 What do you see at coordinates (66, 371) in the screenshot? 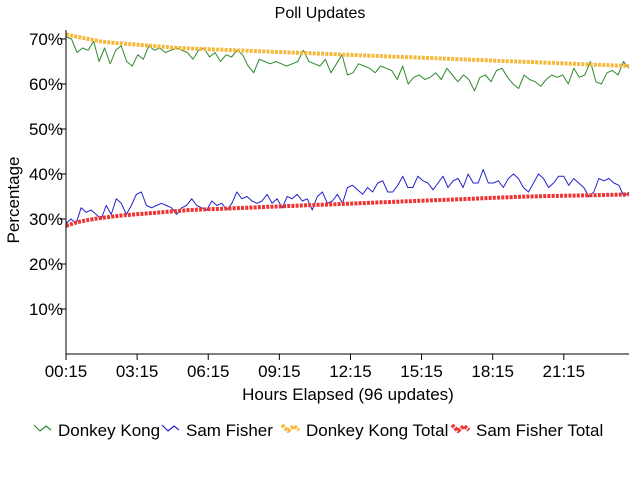
I see `x-tick-label: 00:15` at bounding box center [66, 371].